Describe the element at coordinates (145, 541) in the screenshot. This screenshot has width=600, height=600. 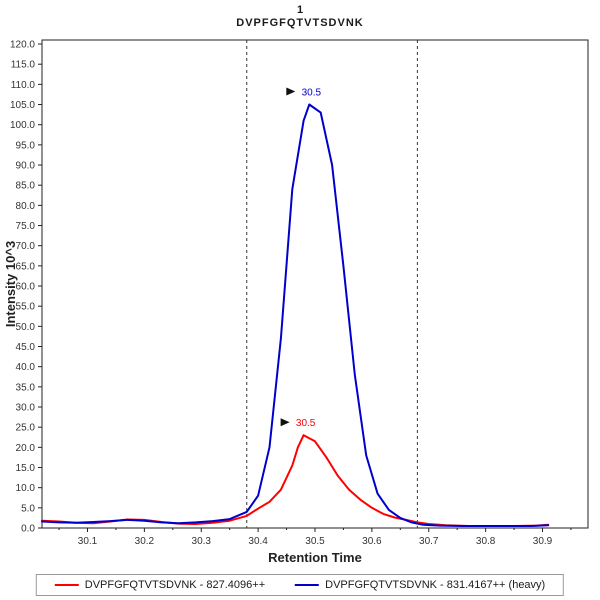
I see `x-tick-label: 30.2` at that location.